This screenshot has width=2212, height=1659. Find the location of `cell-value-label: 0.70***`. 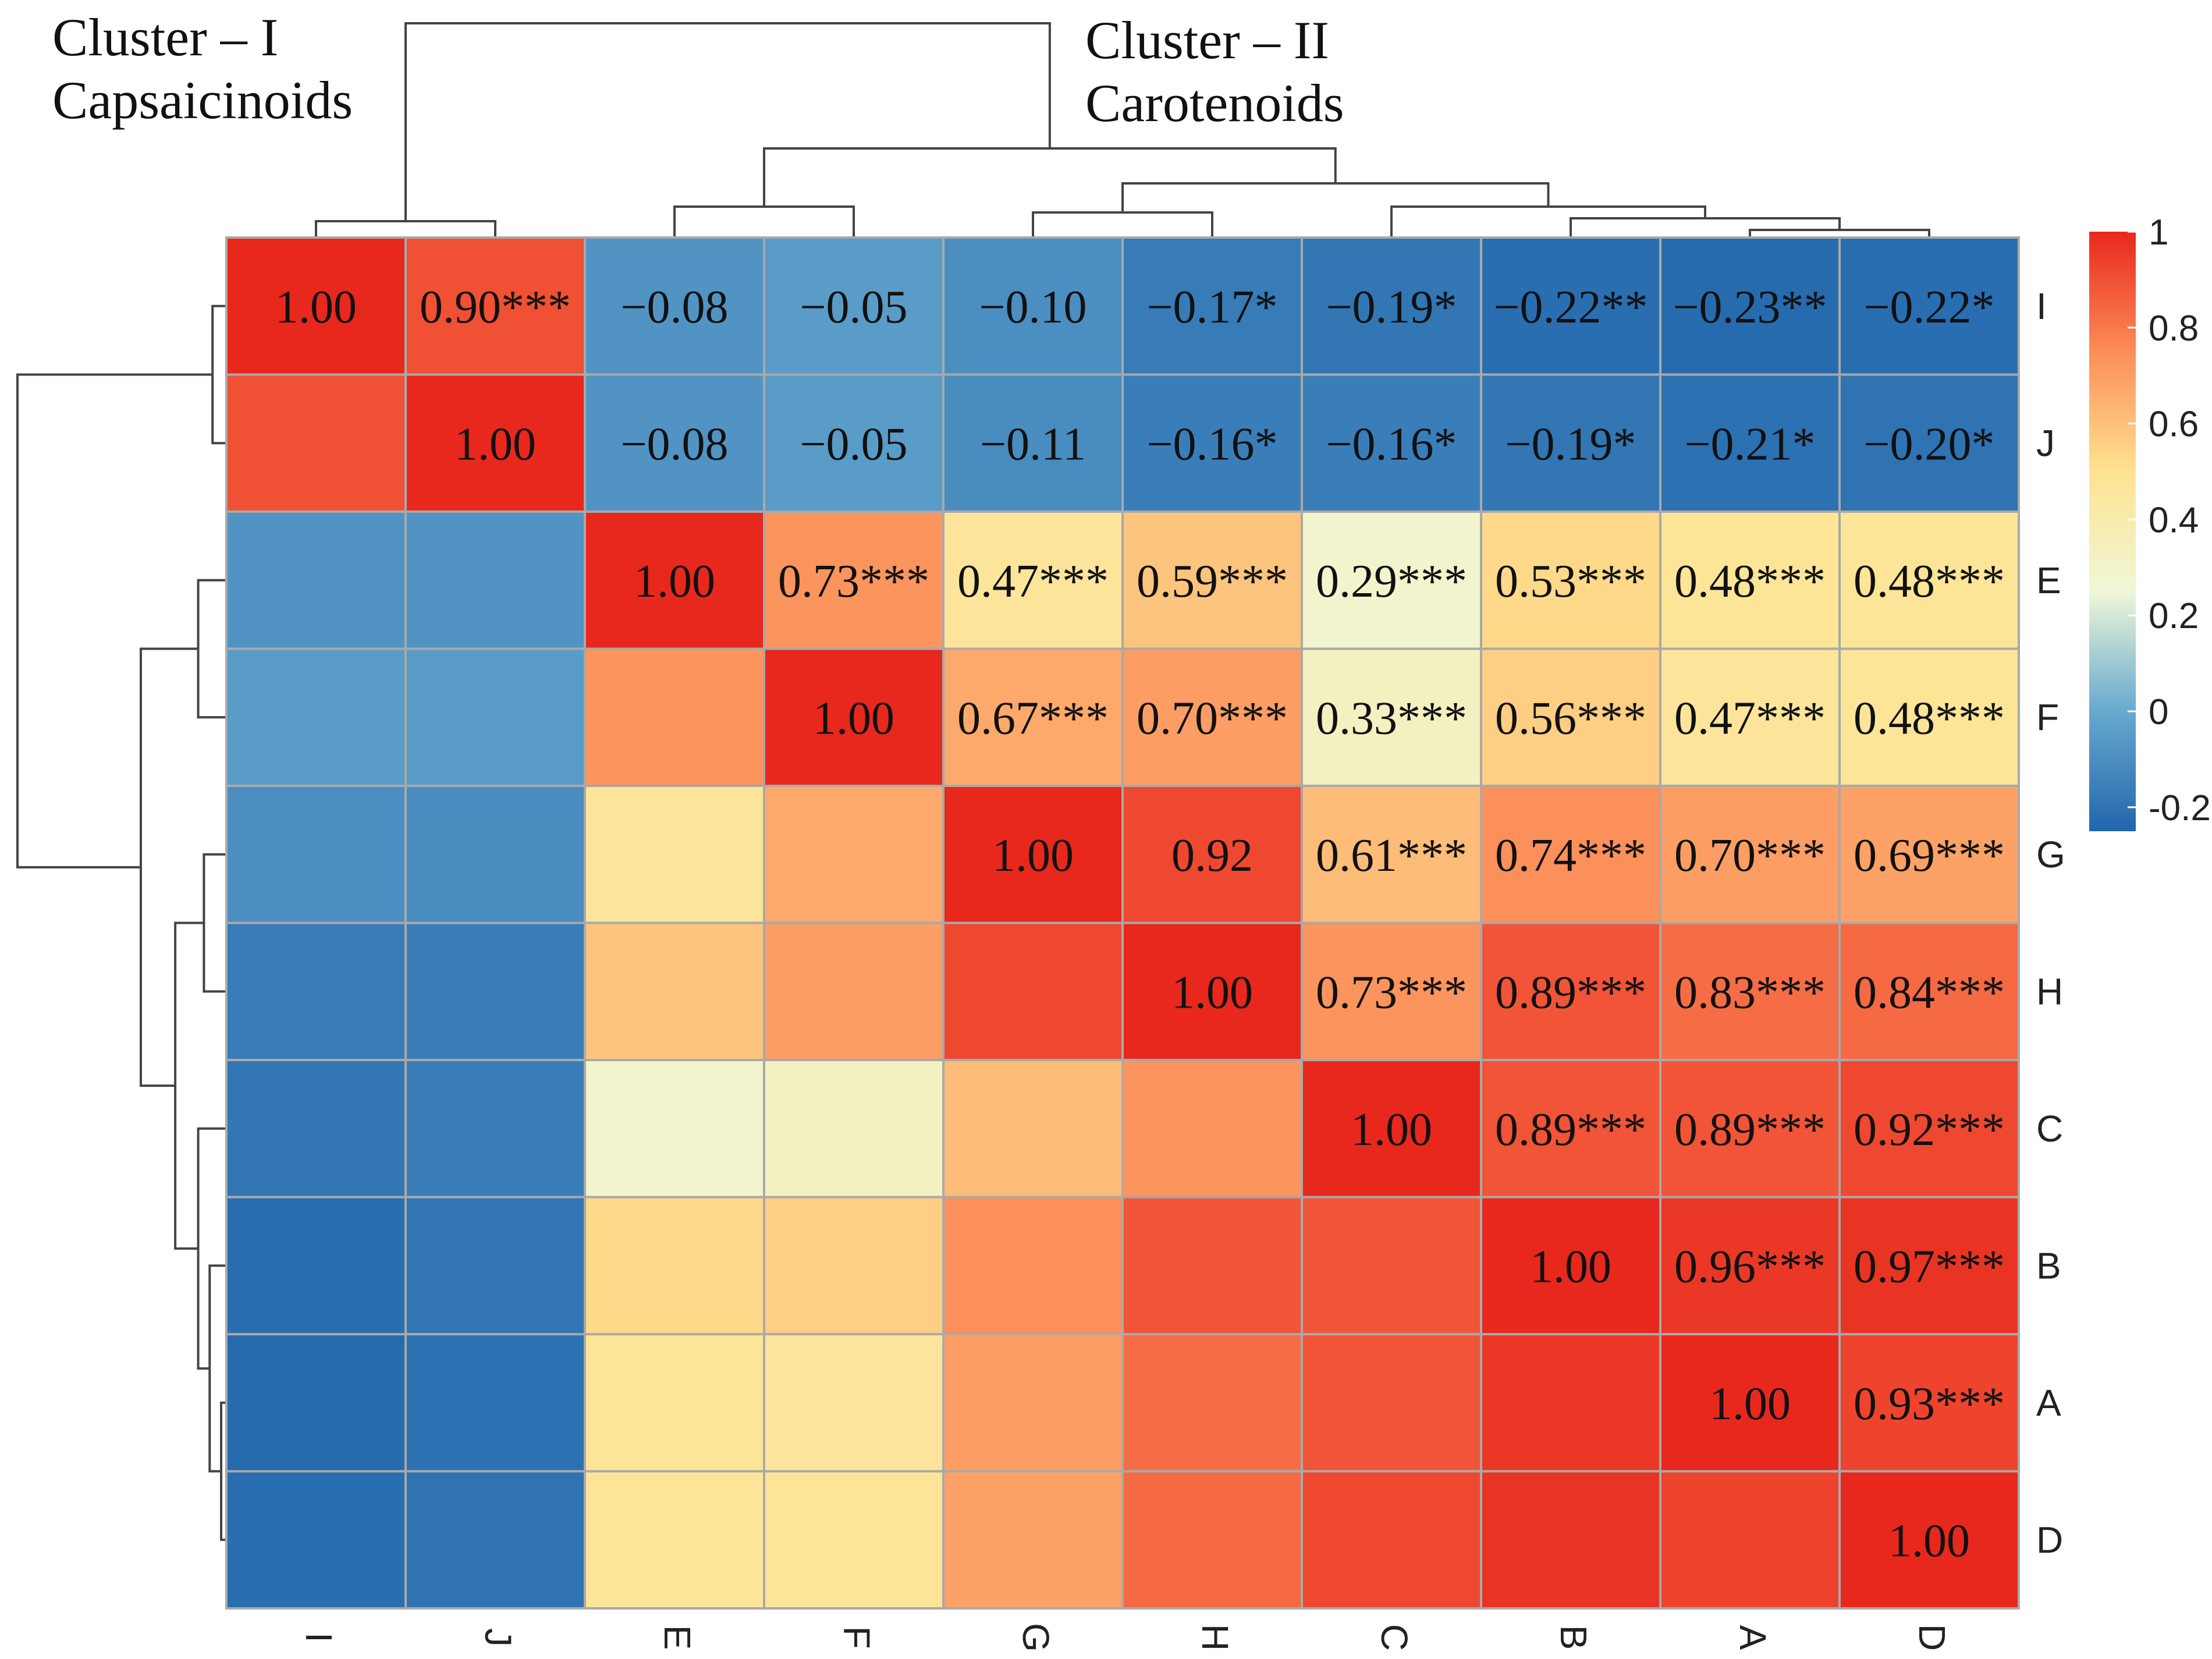

cell-value-label: 0.70*** is located at coordinates (1212, 718).